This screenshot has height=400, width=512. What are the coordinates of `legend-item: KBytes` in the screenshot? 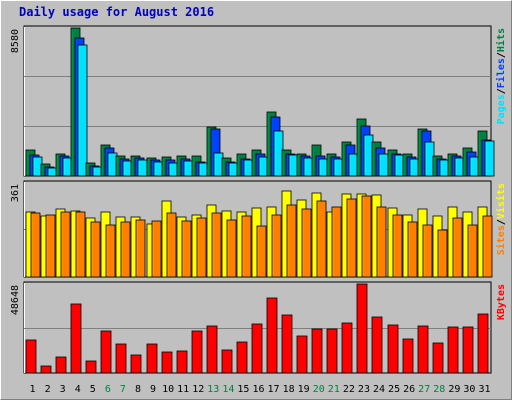 It's located at (501, 302).